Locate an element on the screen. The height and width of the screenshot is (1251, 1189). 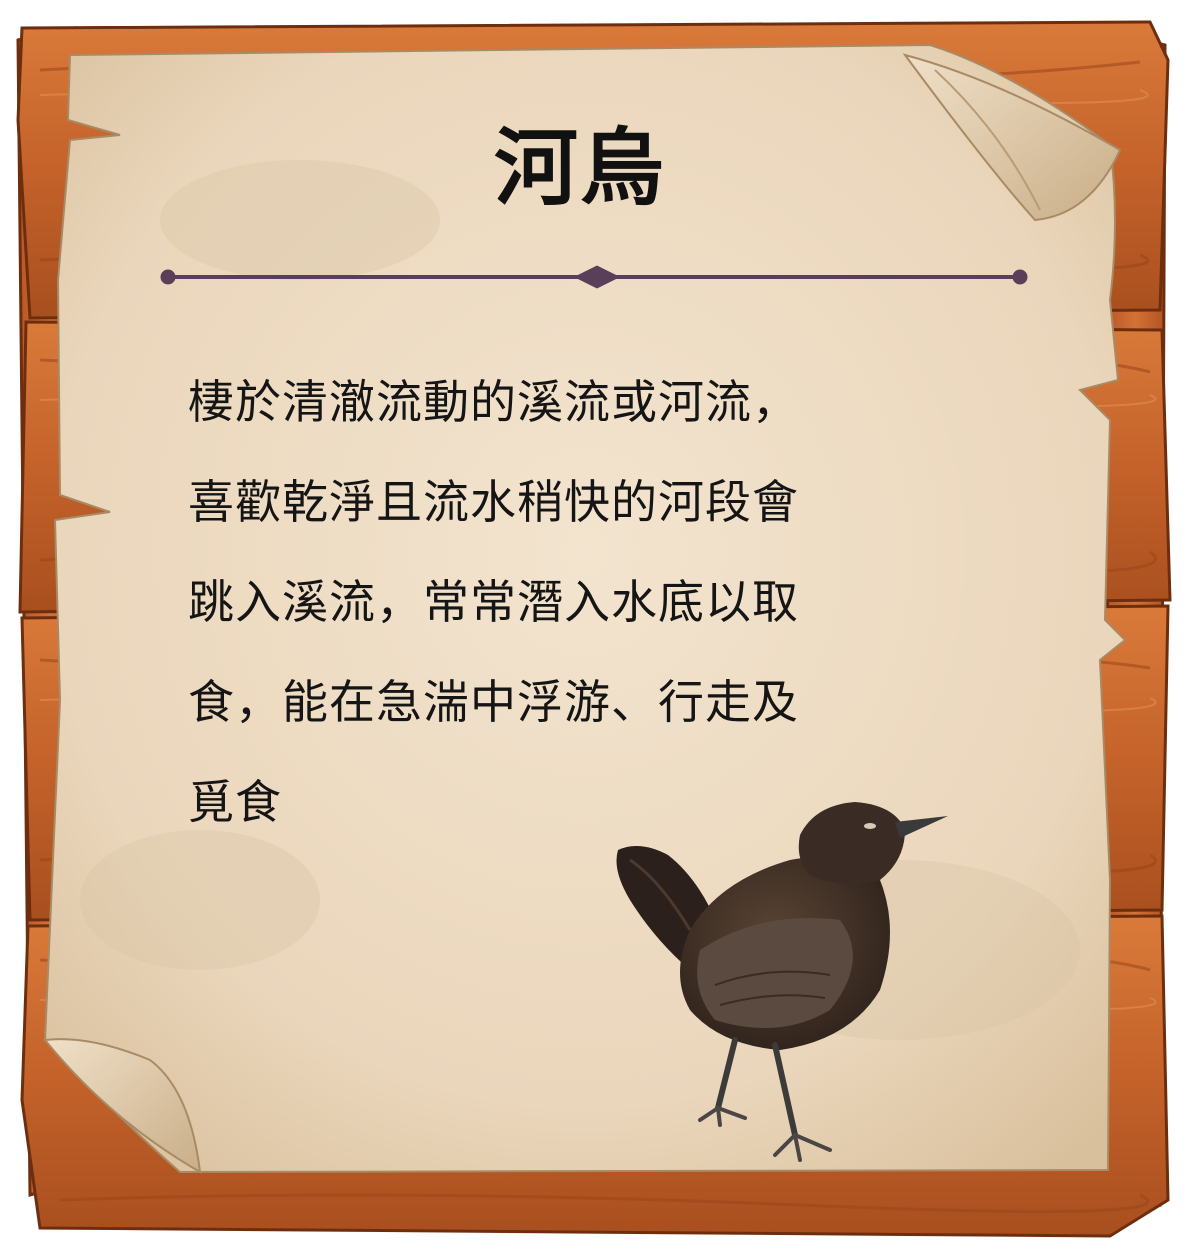
description-line: 覓食 is located at coordinates (235, 802).